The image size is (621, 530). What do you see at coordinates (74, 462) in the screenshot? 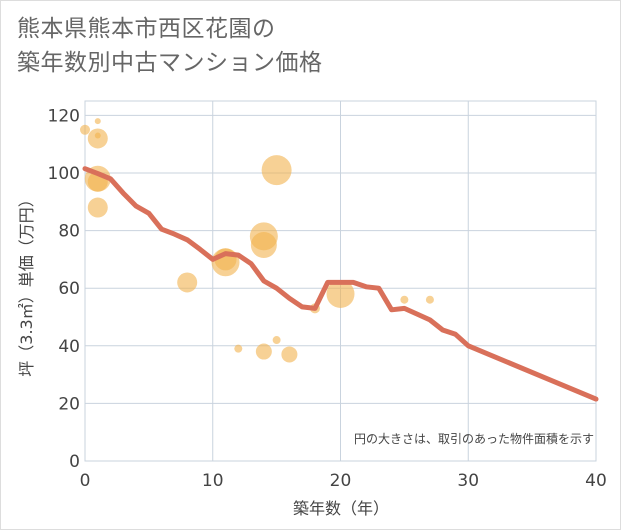
I see `y-tick-label: 0` at bounding box center [74, 462].